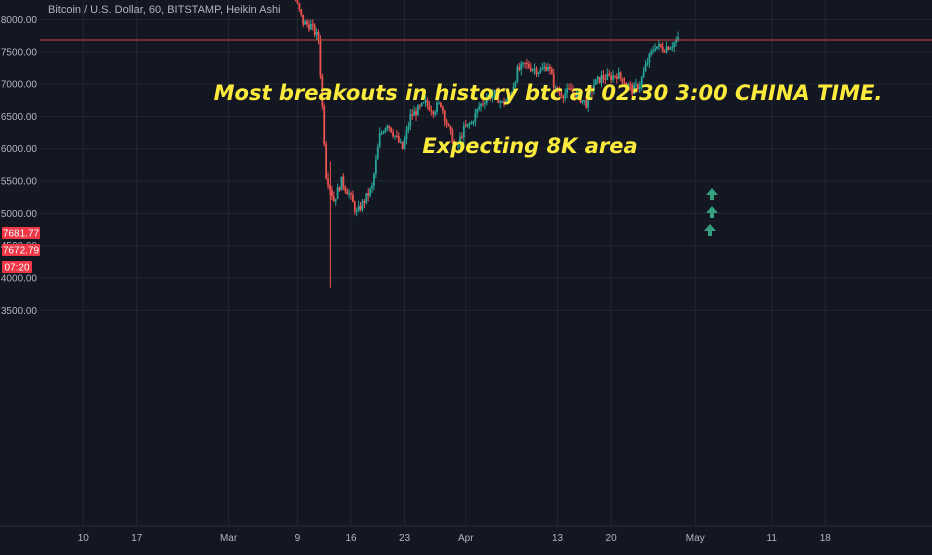 The width and height of the screenshot is (932, 555). I want to click on price-tag-1: 7681.77, so click(21, 233).